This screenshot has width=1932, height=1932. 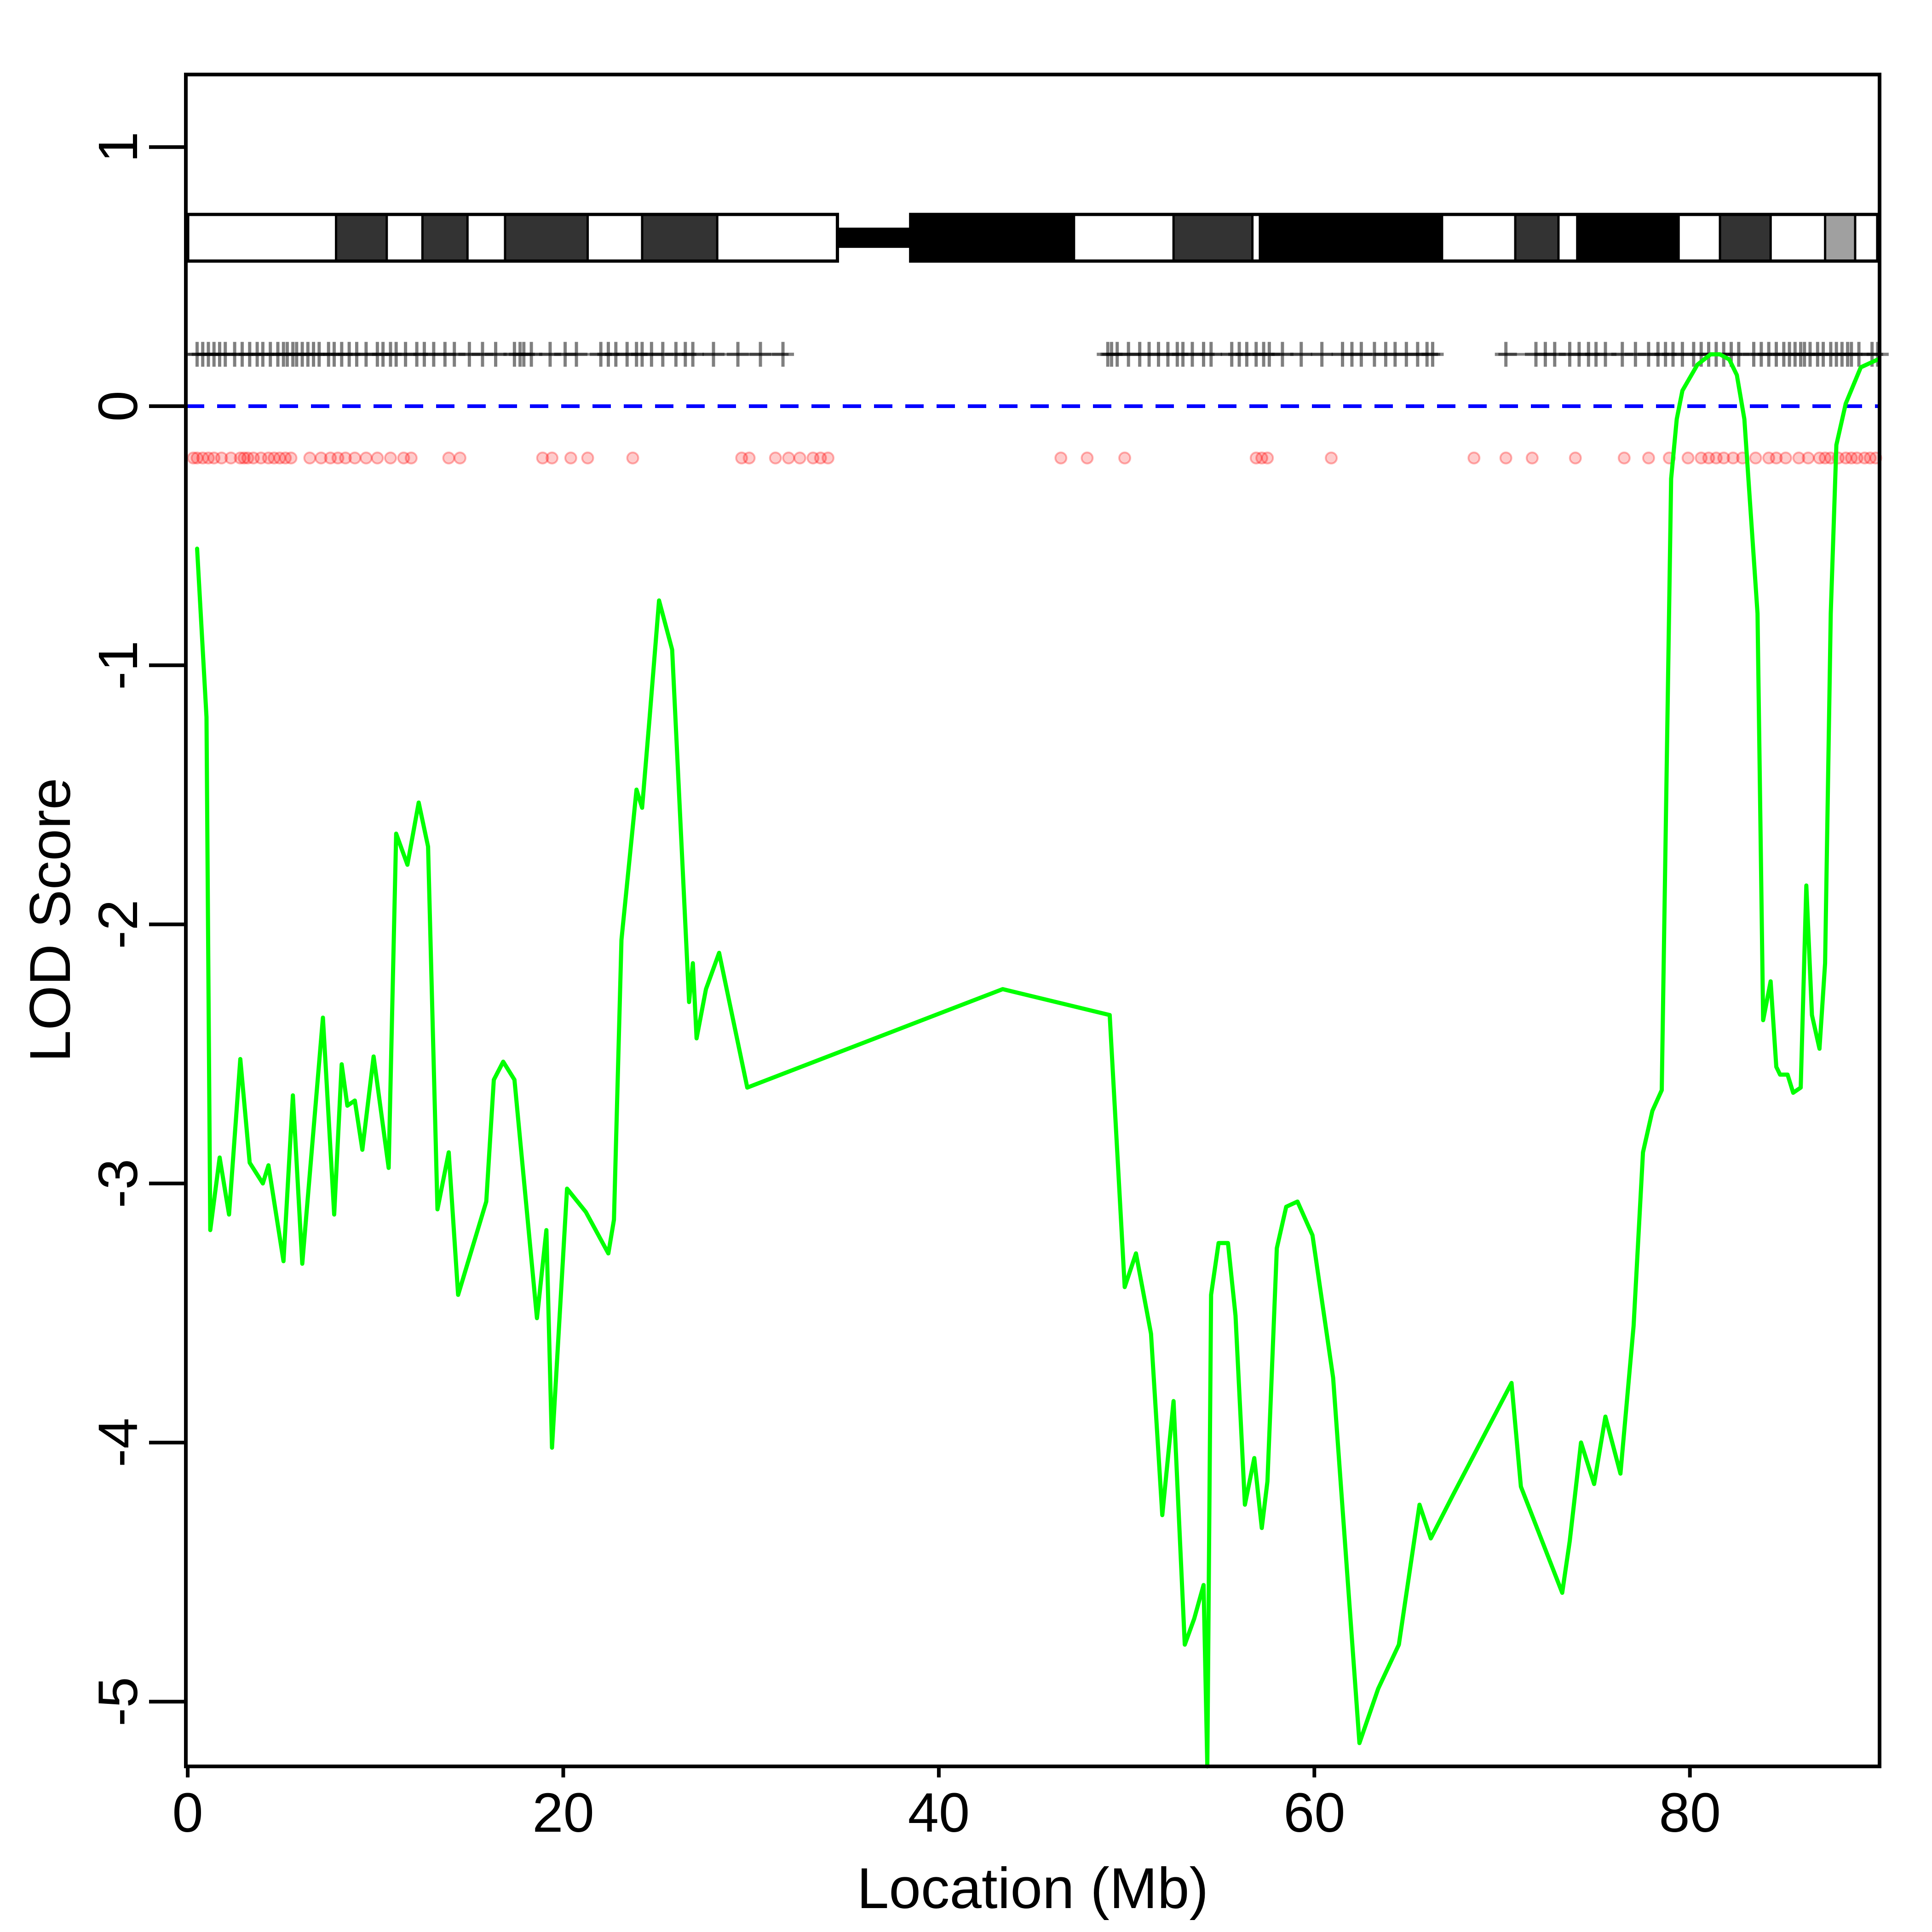 What do you see at coordinates (117, 406) in the screenshot?
I see `y-tick-label: 0` at bounding box center [117, 406].